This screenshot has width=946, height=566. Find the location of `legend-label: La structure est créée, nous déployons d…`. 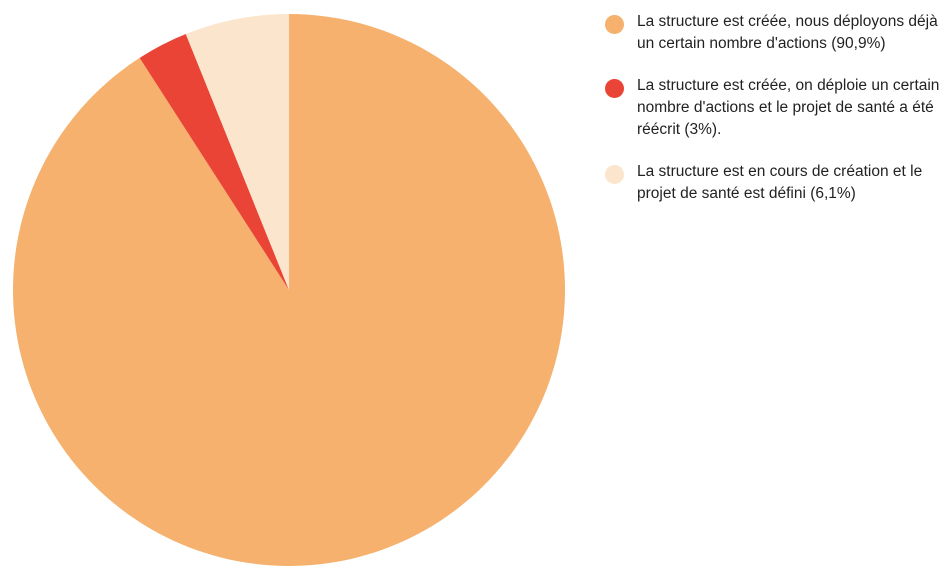

legend-label: La structure est créée, nous déployons d… is located at coordinates (787, 32).